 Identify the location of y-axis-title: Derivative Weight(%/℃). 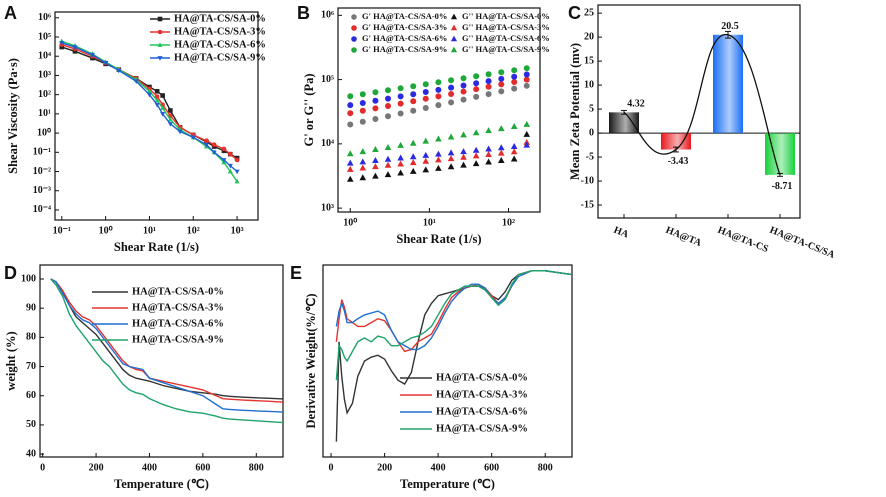
(311, 361).